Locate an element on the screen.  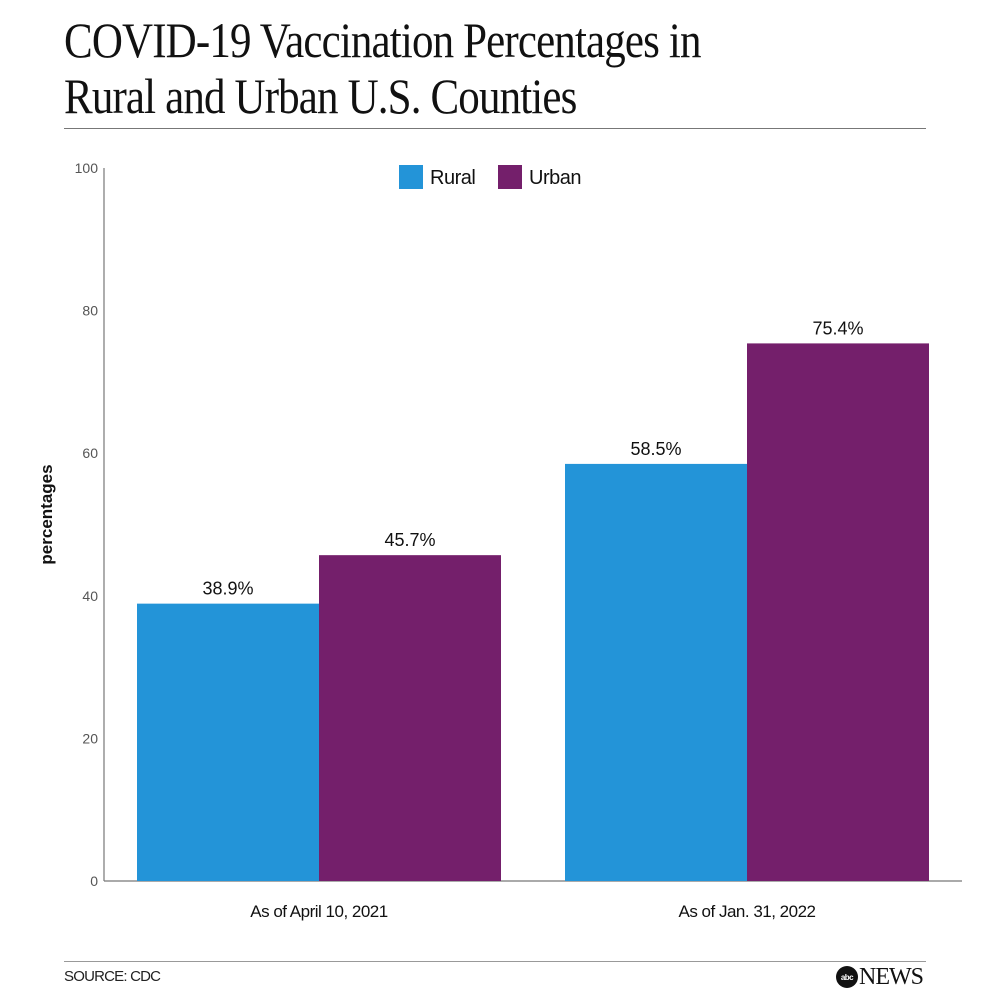
x-tick-label: As of April 10, 2021 is located at coordinates (318, 911).